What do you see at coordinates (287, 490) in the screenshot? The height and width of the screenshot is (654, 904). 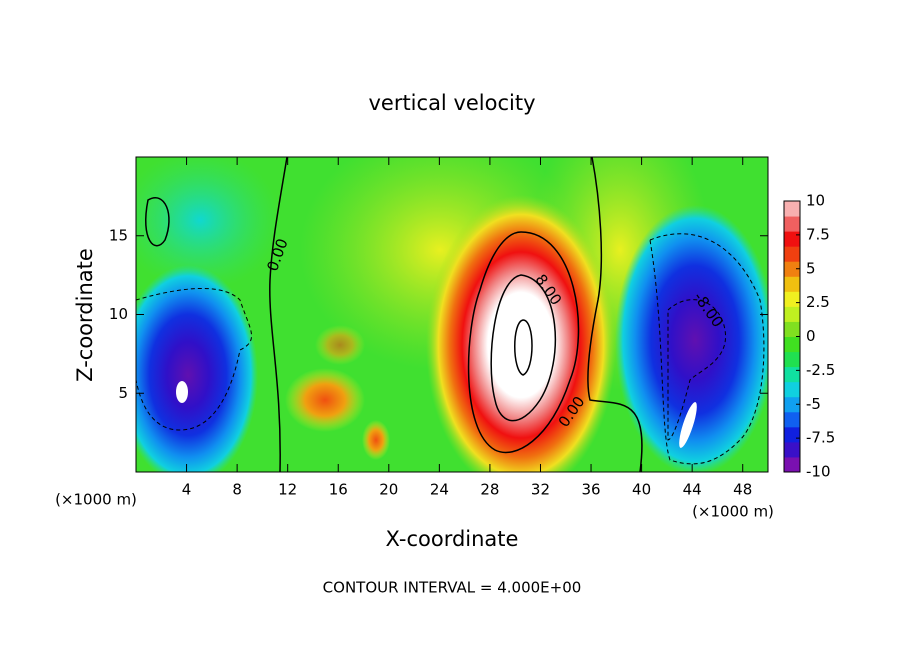 I see `x-tick-label: 12` at bounding box center [287, 490].